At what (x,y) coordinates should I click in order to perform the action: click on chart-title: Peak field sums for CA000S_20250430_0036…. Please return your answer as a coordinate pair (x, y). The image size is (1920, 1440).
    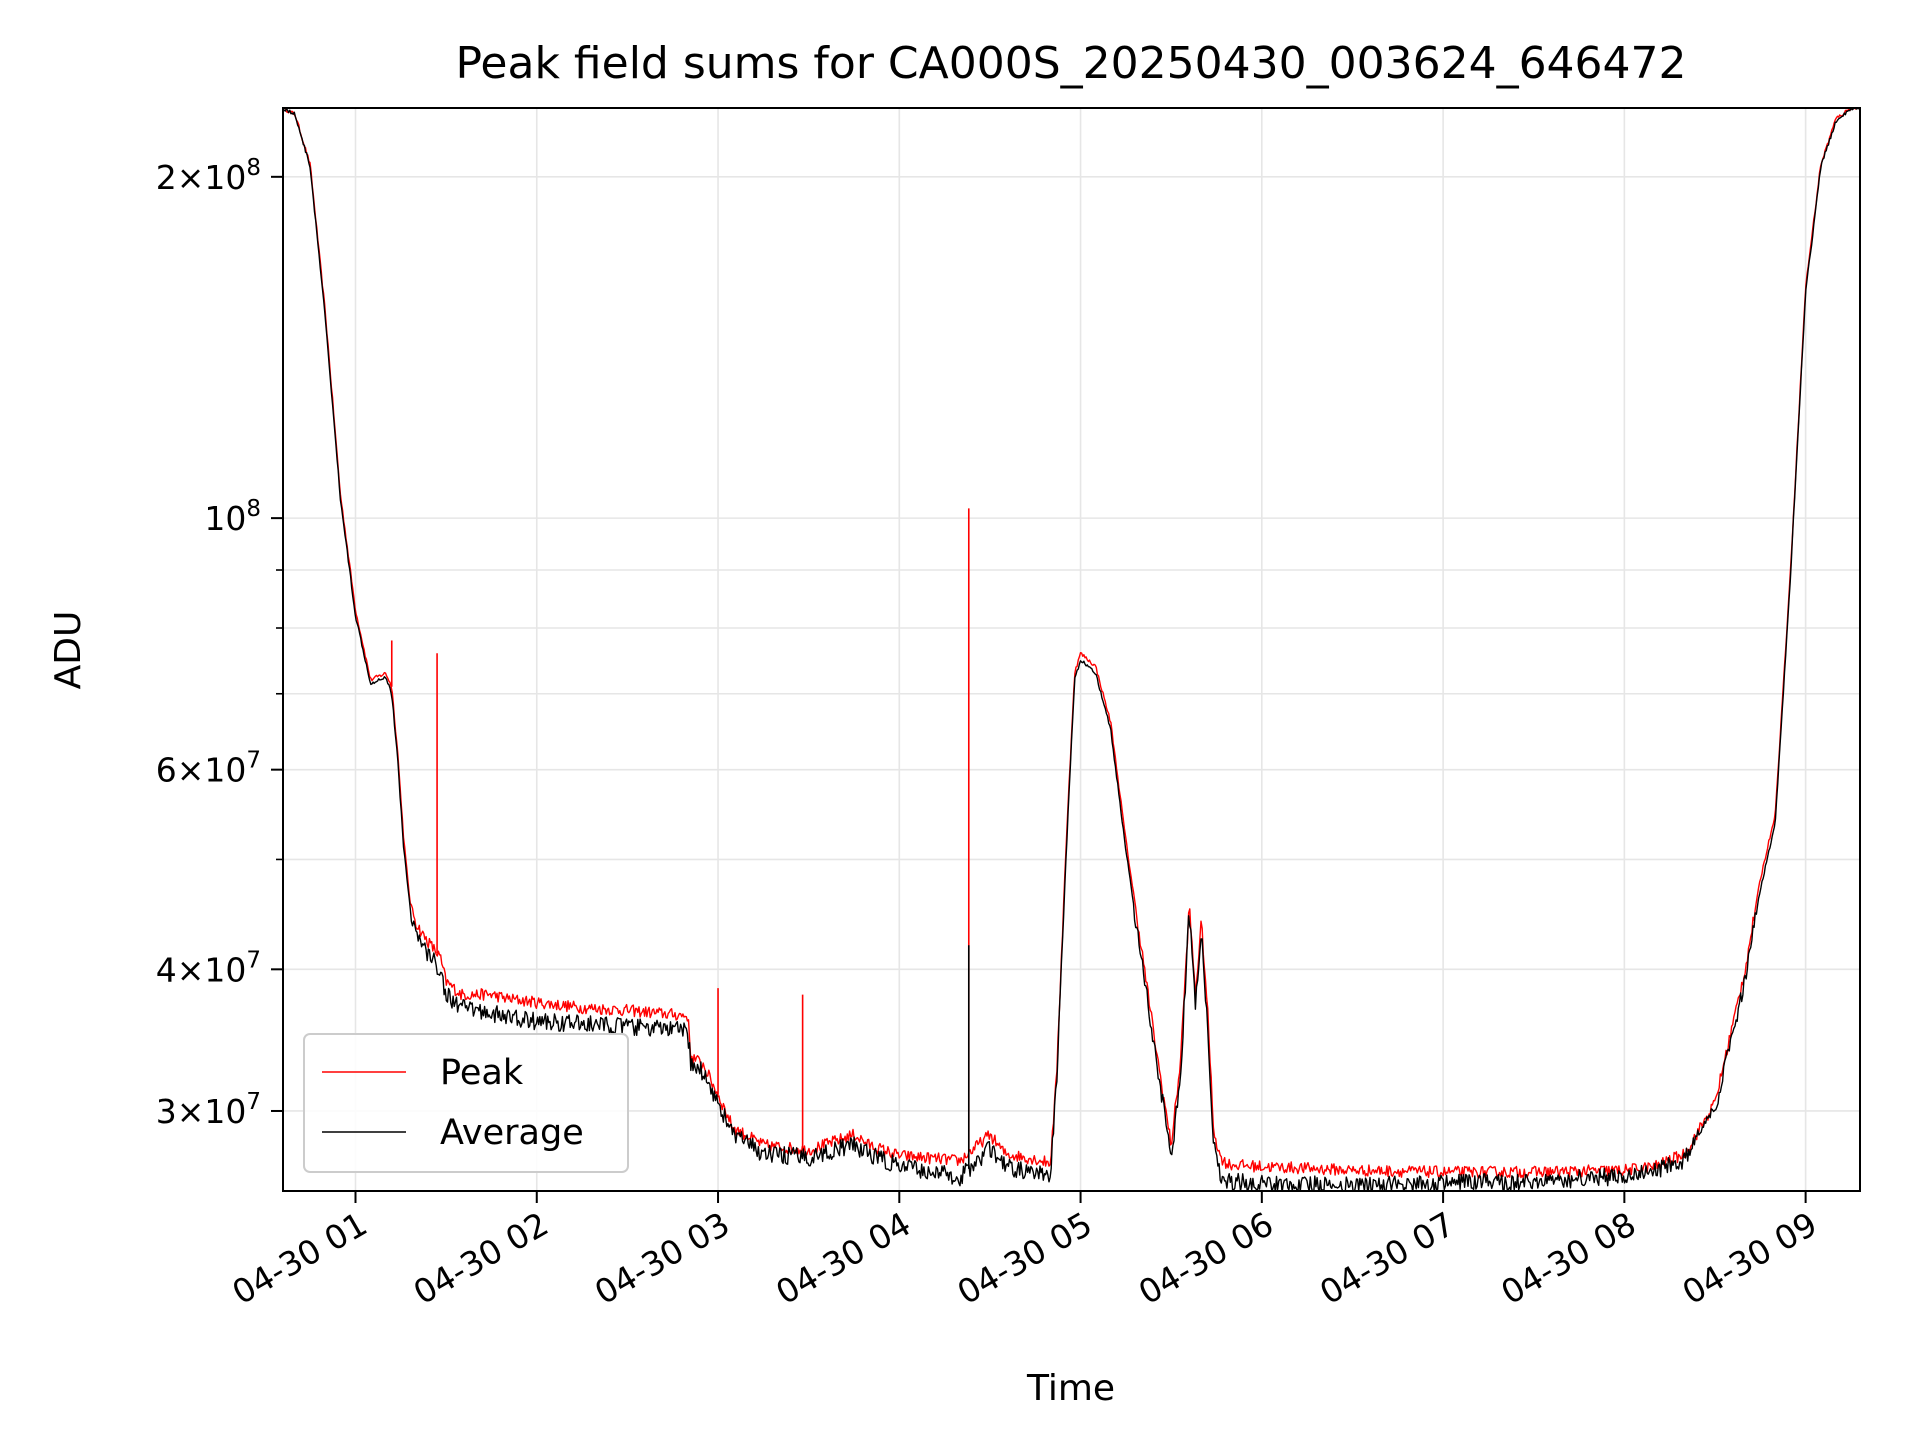
    Looking at the image, I should click on (1070, 63).